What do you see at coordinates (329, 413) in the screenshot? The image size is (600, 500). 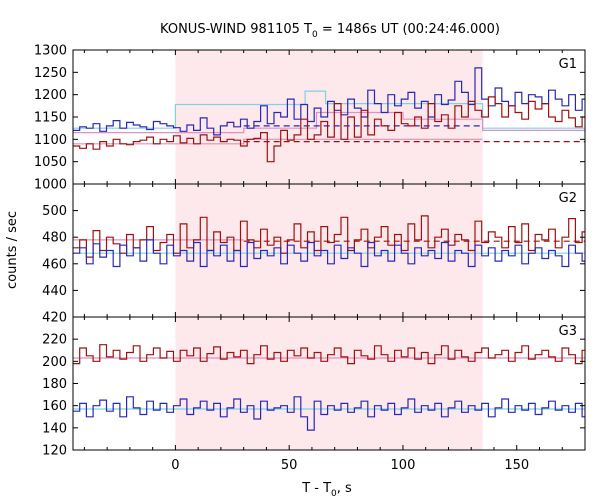 I see `lightcurve-g3-blue` at bounding box center [329, 413].